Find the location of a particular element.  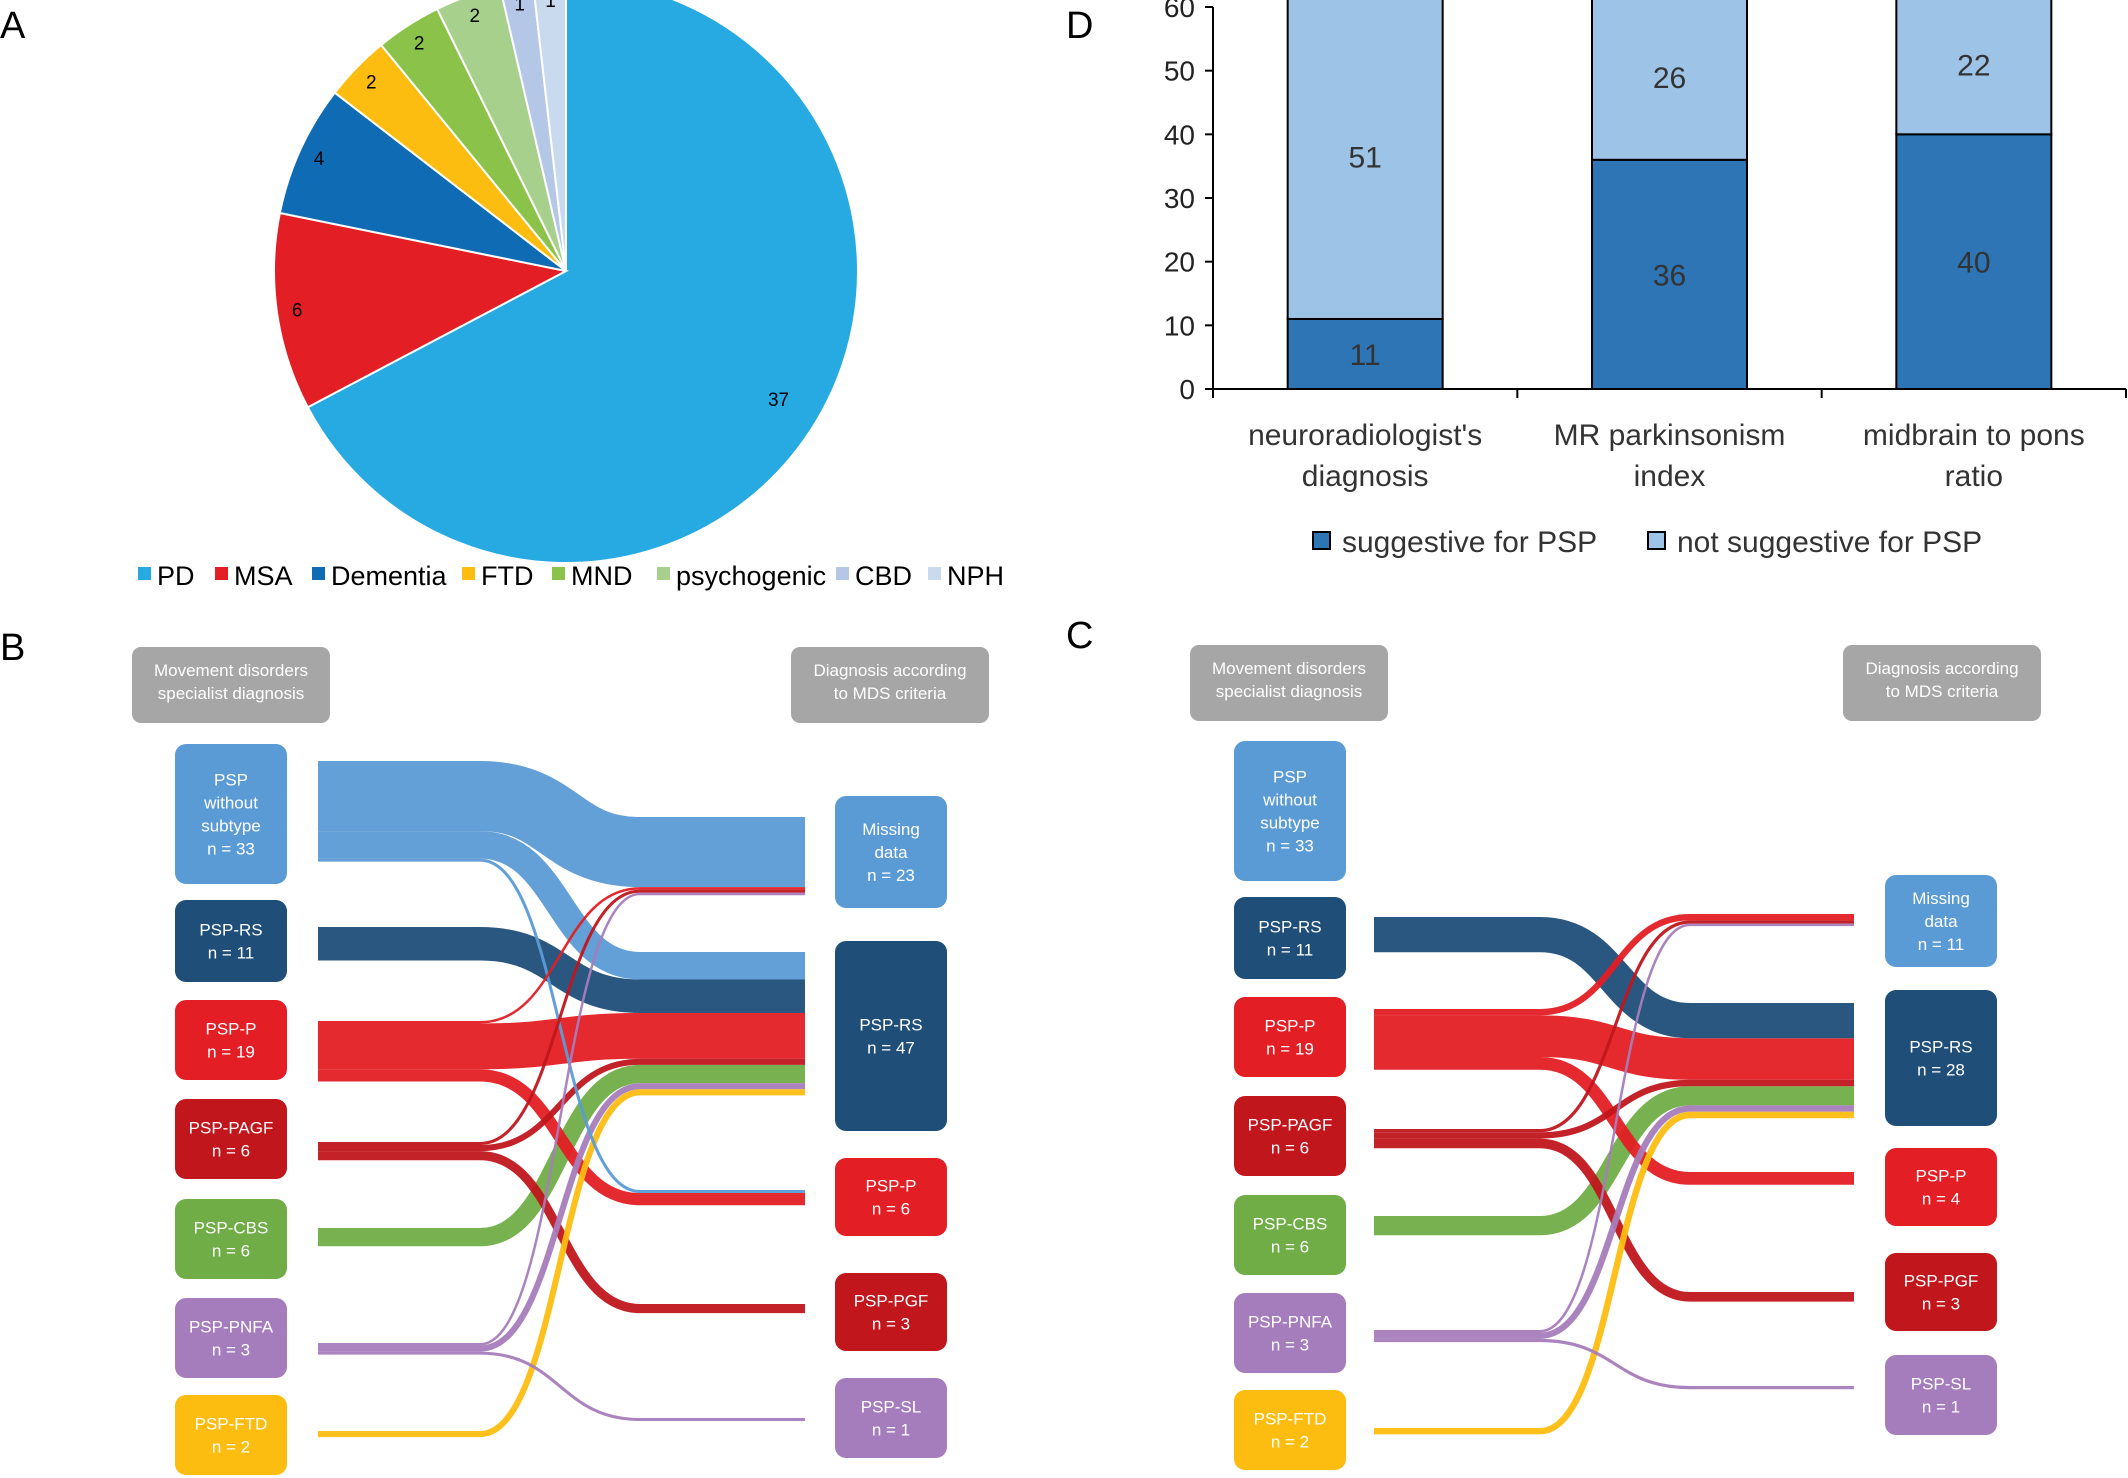

target-node-trs is located at coordinates (891, 1036).